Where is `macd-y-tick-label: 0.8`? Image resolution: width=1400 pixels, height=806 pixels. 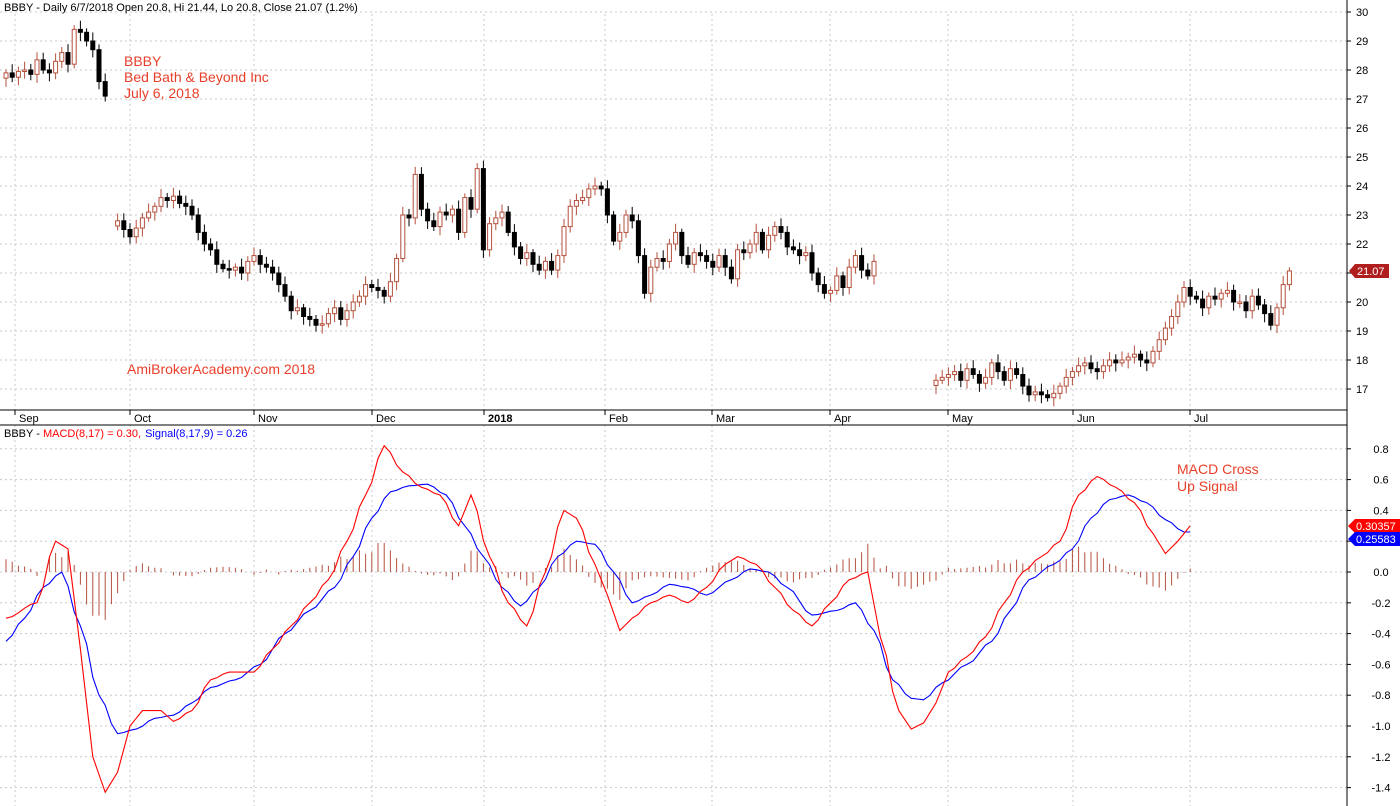 macd-y-tick-label: 0.8 is located at coordinates (1380, 450).